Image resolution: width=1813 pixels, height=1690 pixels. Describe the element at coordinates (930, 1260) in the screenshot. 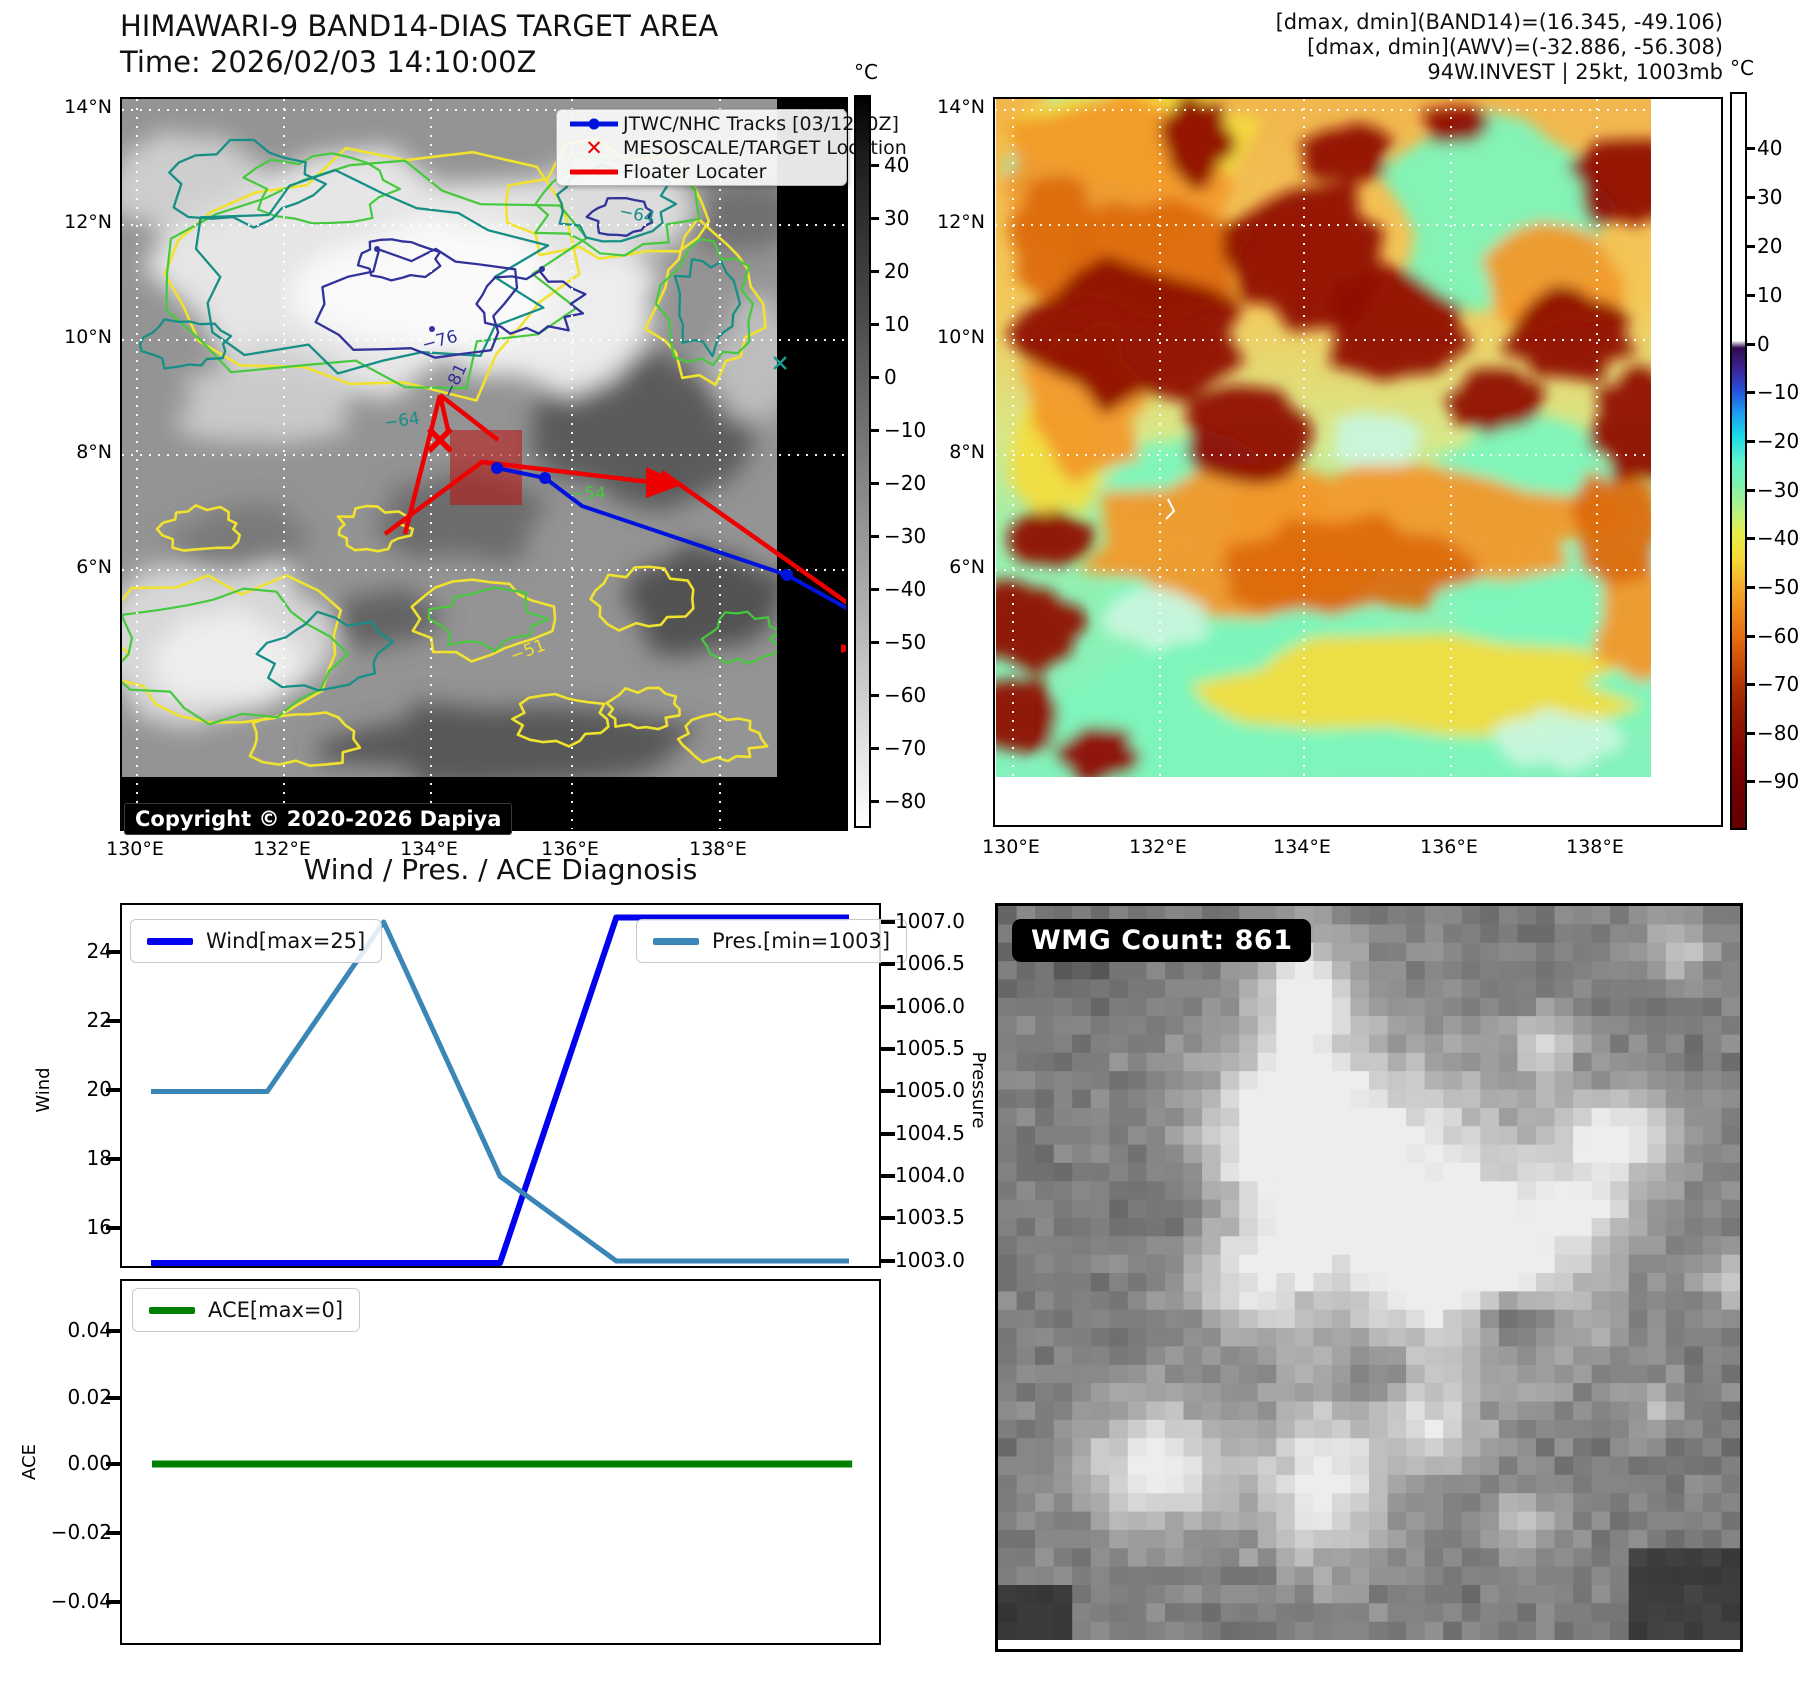

I see `pres-tick-label: 1003.0` at that location.